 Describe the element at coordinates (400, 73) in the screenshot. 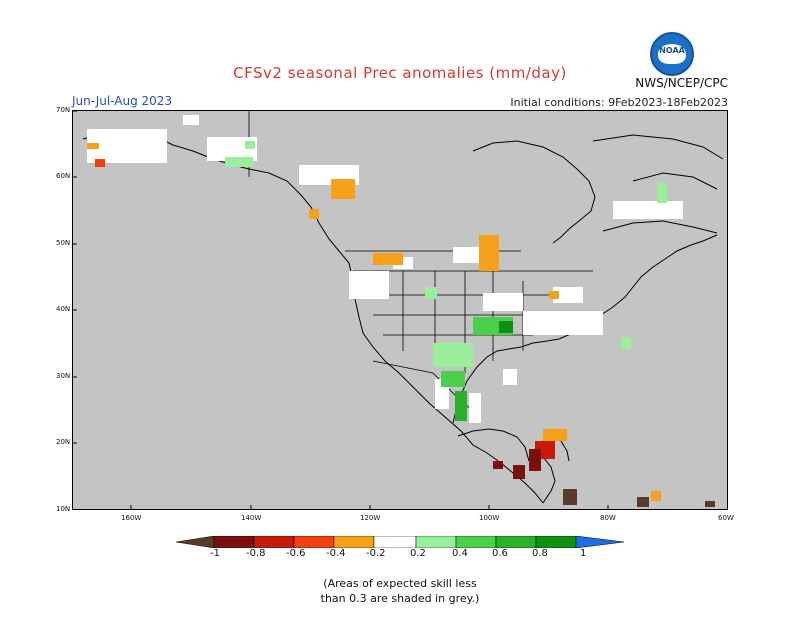

I see `map-title: CFSv2 seasonal Prec anomalies (mm/day)` at that location.